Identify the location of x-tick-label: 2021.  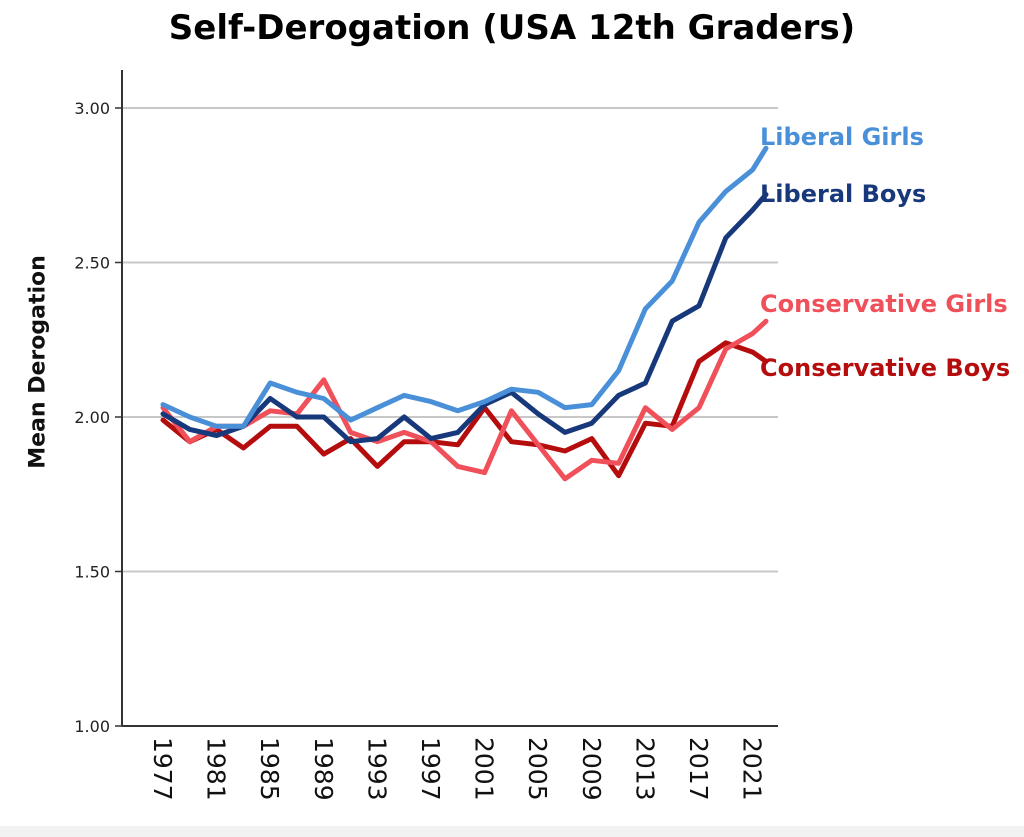
(752, 769).